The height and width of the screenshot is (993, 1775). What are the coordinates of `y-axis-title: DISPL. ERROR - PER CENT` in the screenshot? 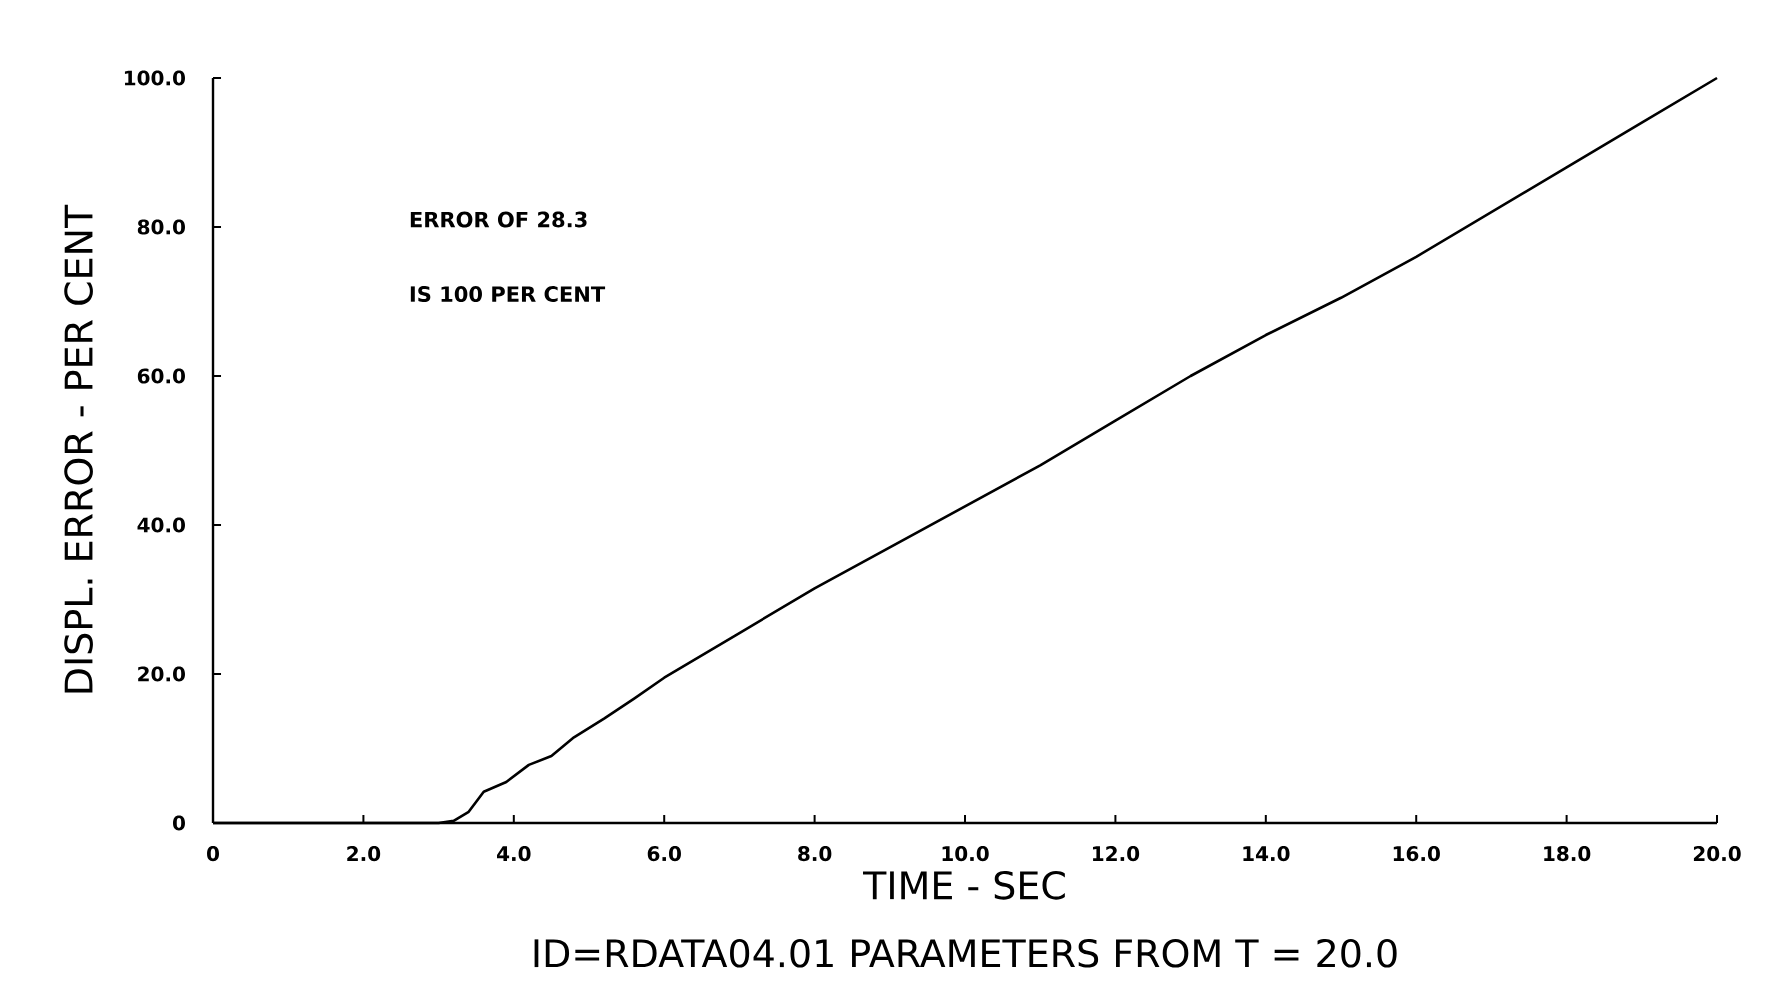 It's located at (78, 448).